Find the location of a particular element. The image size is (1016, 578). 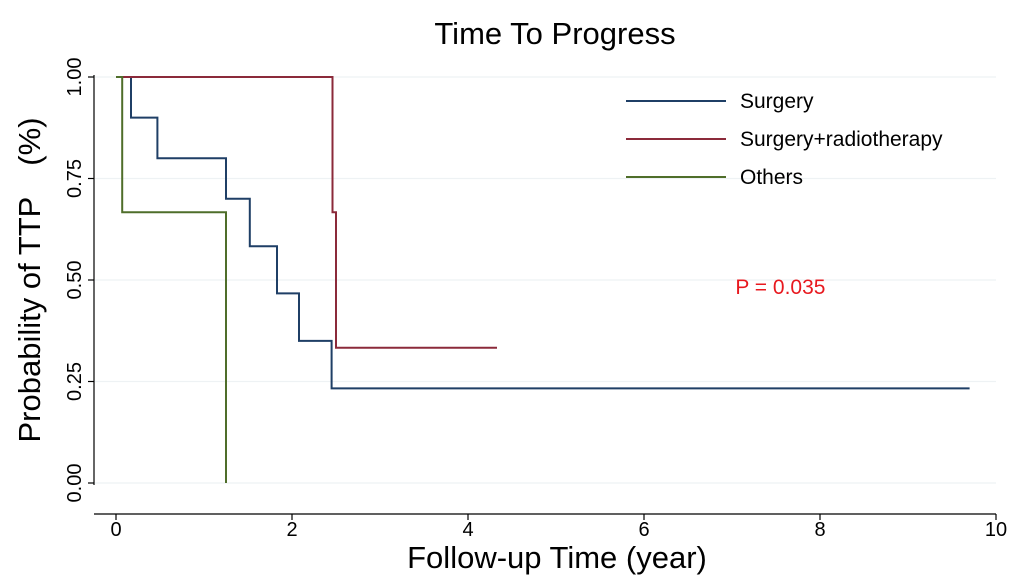

x-tick-label-3: 6 is located at coordinates (643, 530).